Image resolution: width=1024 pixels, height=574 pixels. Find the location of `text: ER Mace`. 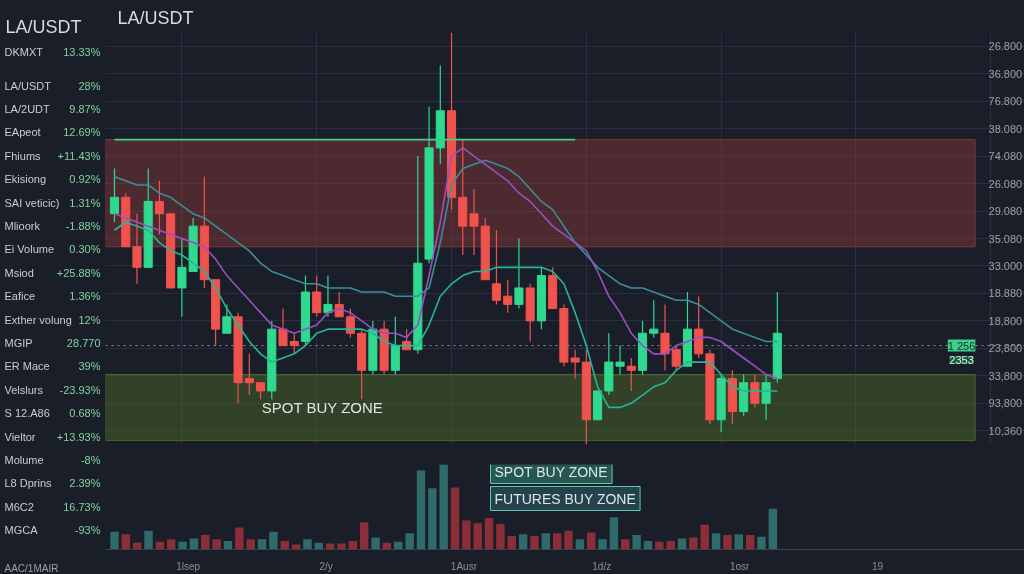

text: ER Mace is located at coordinates (27, 366).